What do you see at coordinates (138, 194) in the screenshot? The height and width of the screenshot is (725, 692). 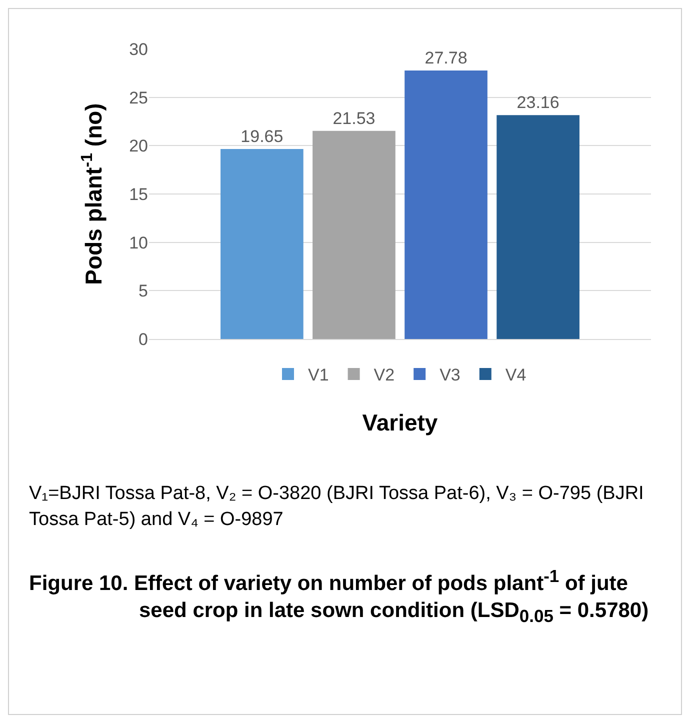 I see `y-tick-label: 15` at bounding box center [138, 194].